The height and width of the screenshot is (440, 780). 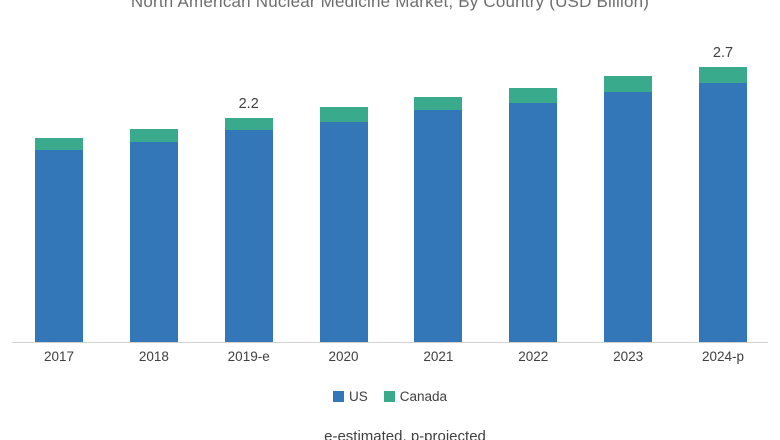 I want to click on legend-label-canada: Canada, so click(x=423, y=396).